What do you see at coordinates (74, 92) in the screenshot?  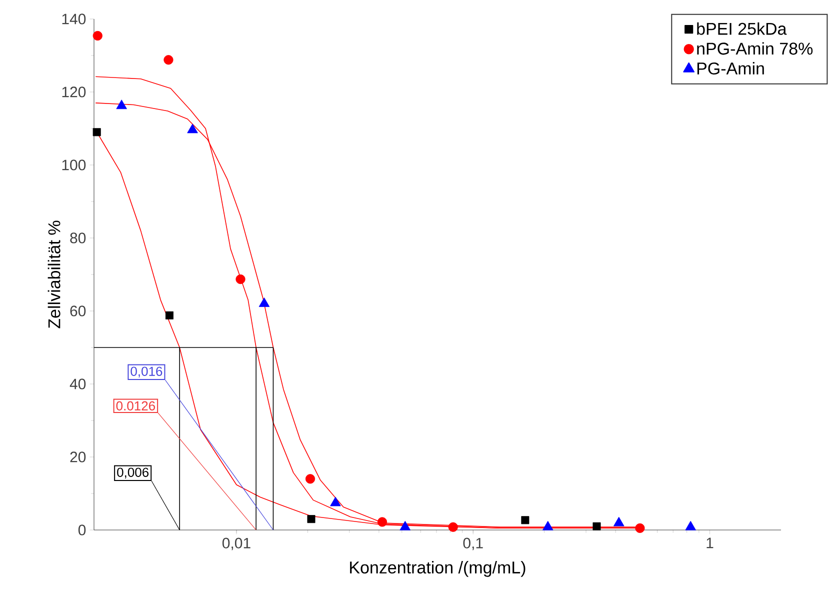 I see `y-tick-label: 120` at bounding box center [74, 92].